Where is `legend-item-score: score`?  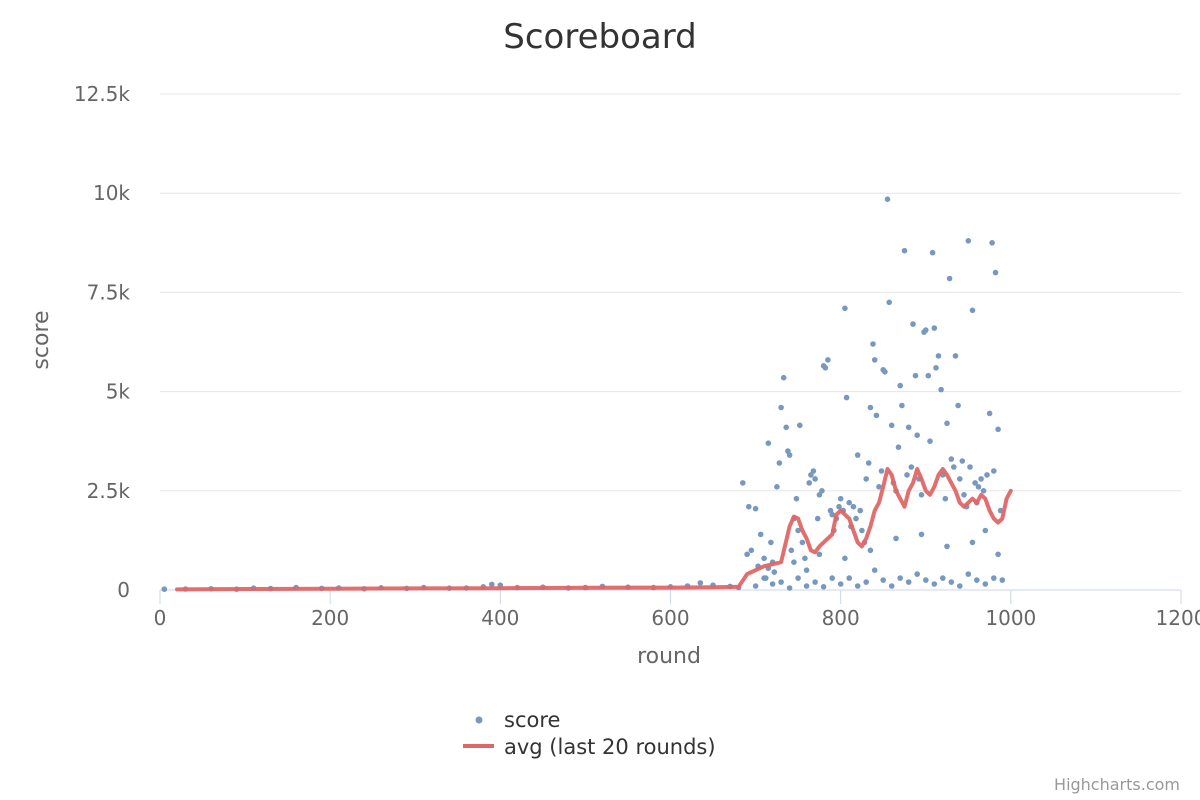 legend-item-score: score is located at coordinates (518, 720).